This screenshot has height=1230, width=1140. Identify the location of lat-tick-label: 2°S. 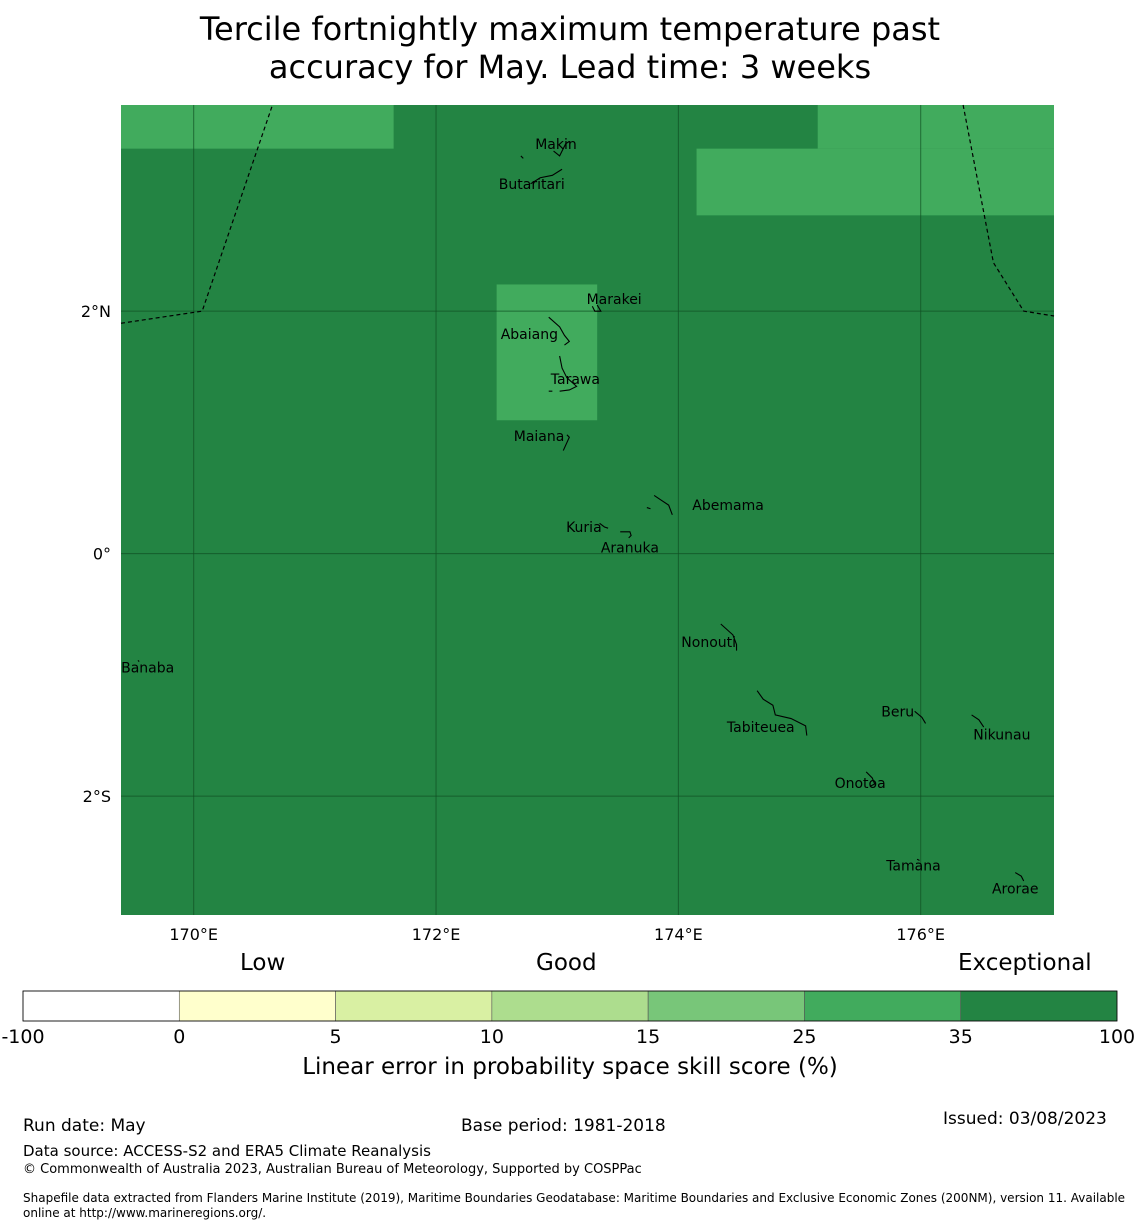
(97, 796).